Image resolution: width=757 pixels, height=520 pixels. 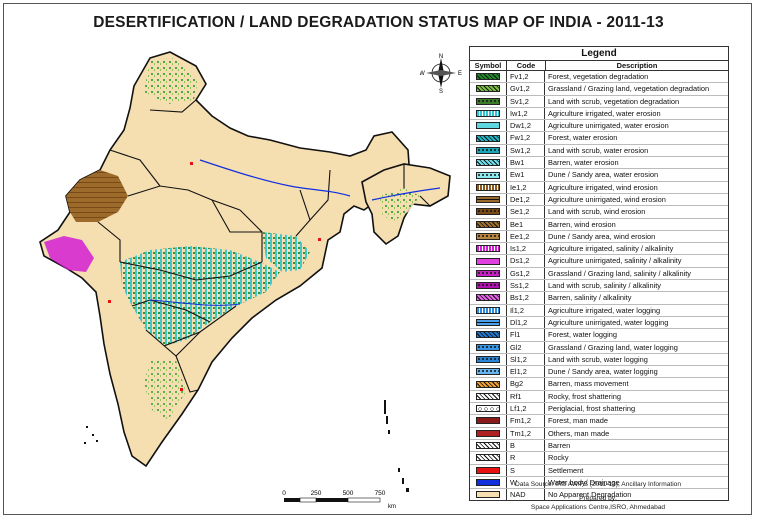 What do you see at coordinates (526, 113) in the screenshot?
I see `legend-code: Iw1,2` at bounding box center [526, 113].